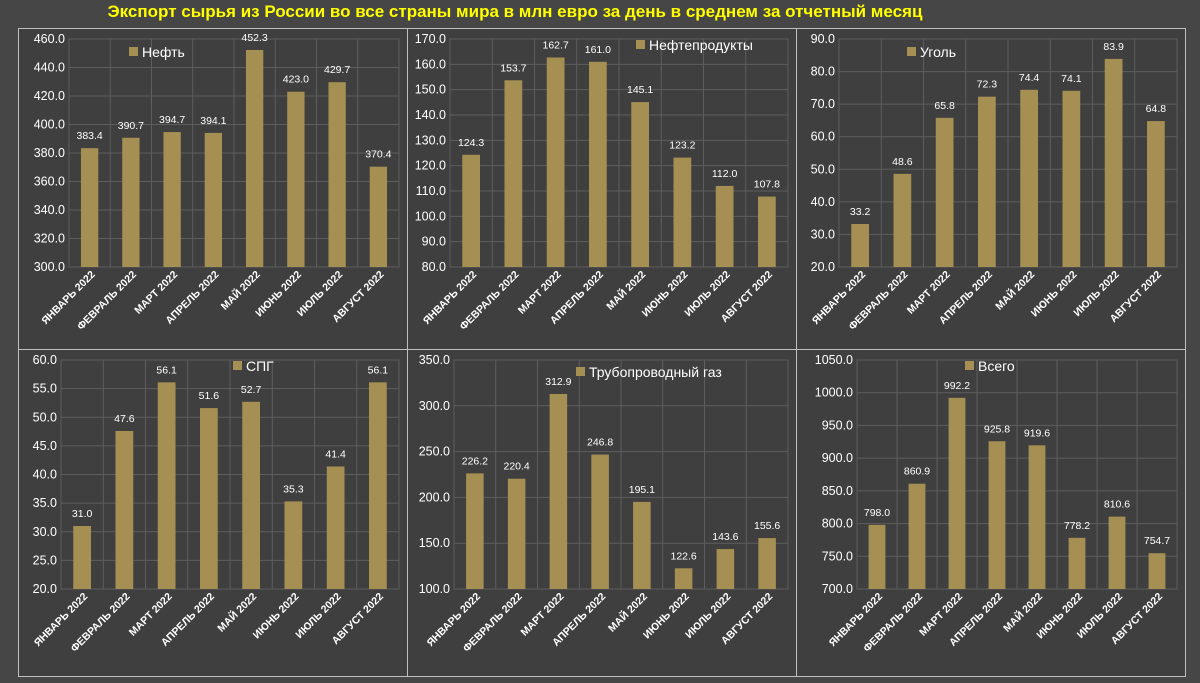 This screenshot has height=683, width=1200. I want to click on y-tick-label: 110.0, so click(431, 191).